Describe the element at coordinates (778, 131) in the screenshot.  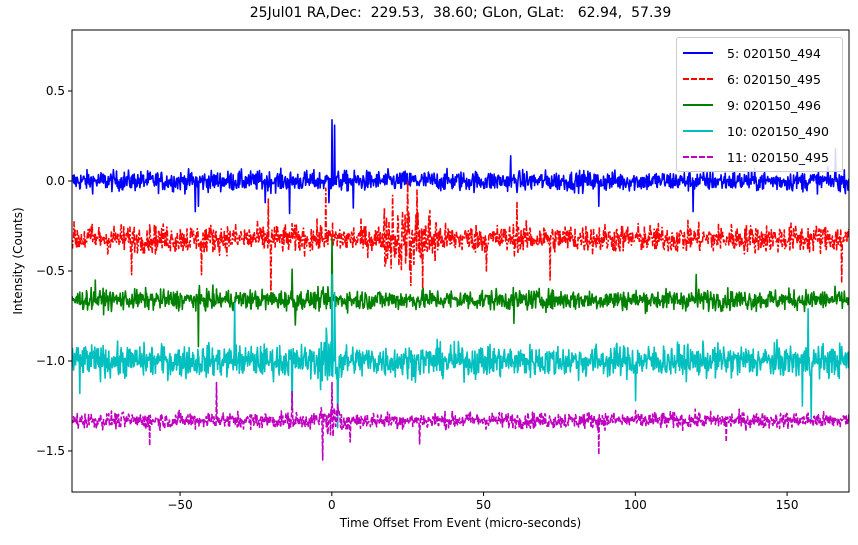
I see `legend-label: 10: 020150_490` at that location.